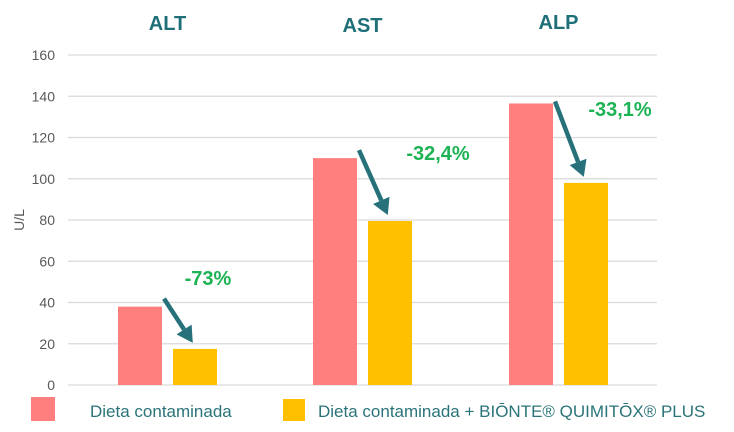 Image resolution: width=734 pixels, height=432 pixels. What do you see at coordinates (44, 55) in the screenshot?
I see `y-tick-label: 160` at bounding box center [44, 55].